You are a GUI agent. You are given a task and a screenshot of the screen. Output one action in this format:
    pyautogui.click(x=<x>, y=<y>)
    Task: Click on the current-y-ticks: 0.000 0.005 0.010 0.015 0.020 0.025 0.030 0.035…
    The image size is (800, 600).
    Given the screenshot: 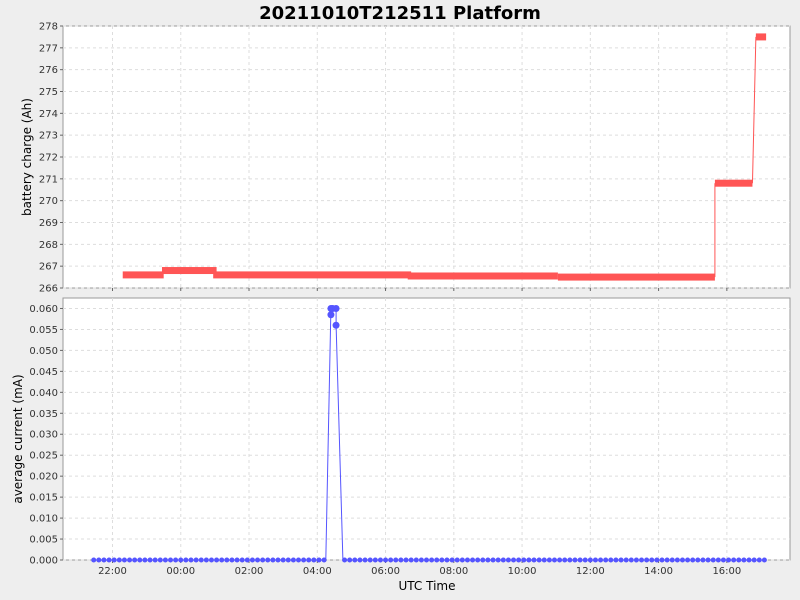 What is the action you would take?
    pyautogui.click(x=46, y=435)
    